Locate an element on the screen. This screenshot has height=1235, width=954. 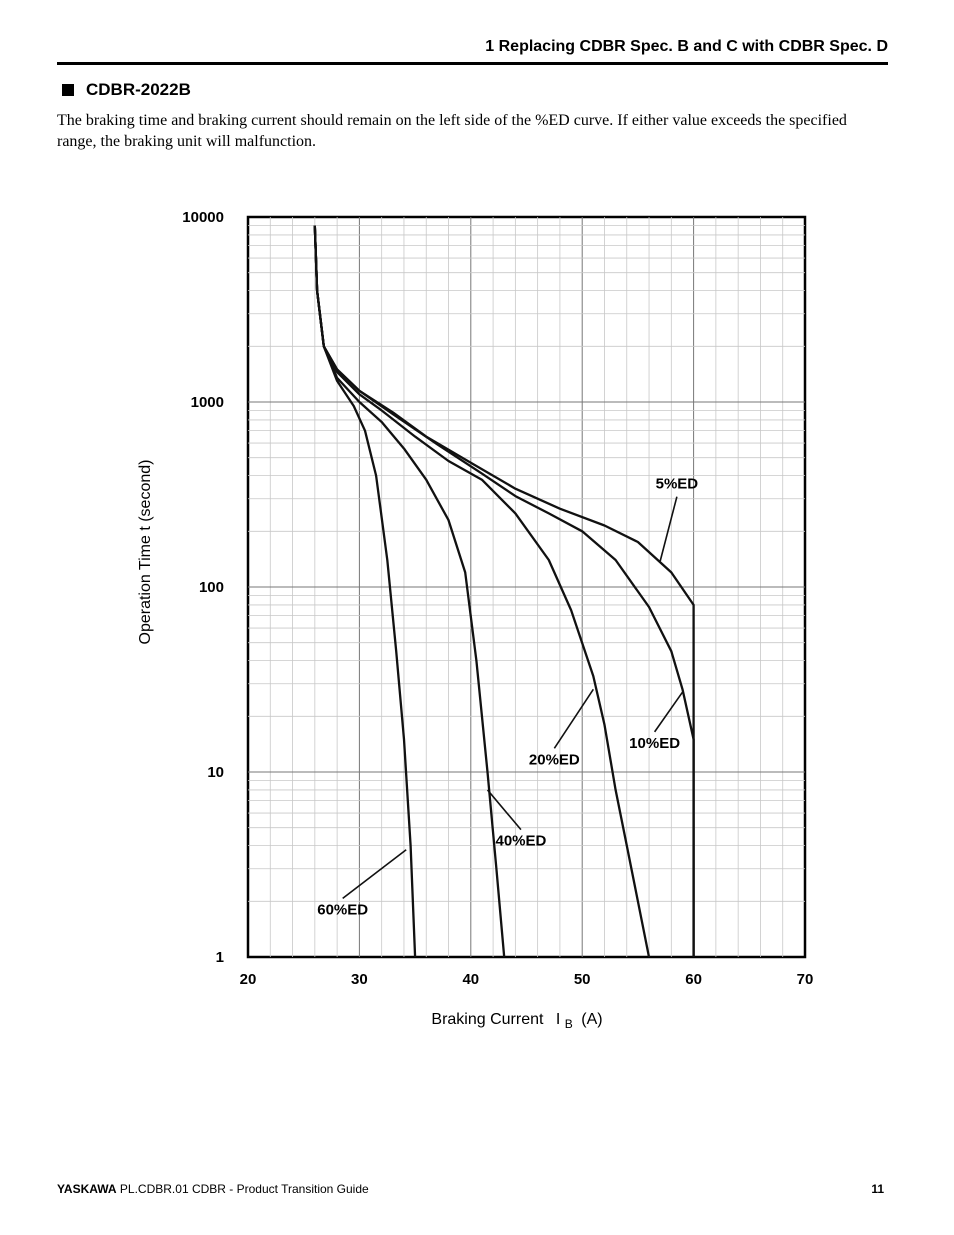
section-heading: CDBR-2022B is located at coordinates (126, 90).